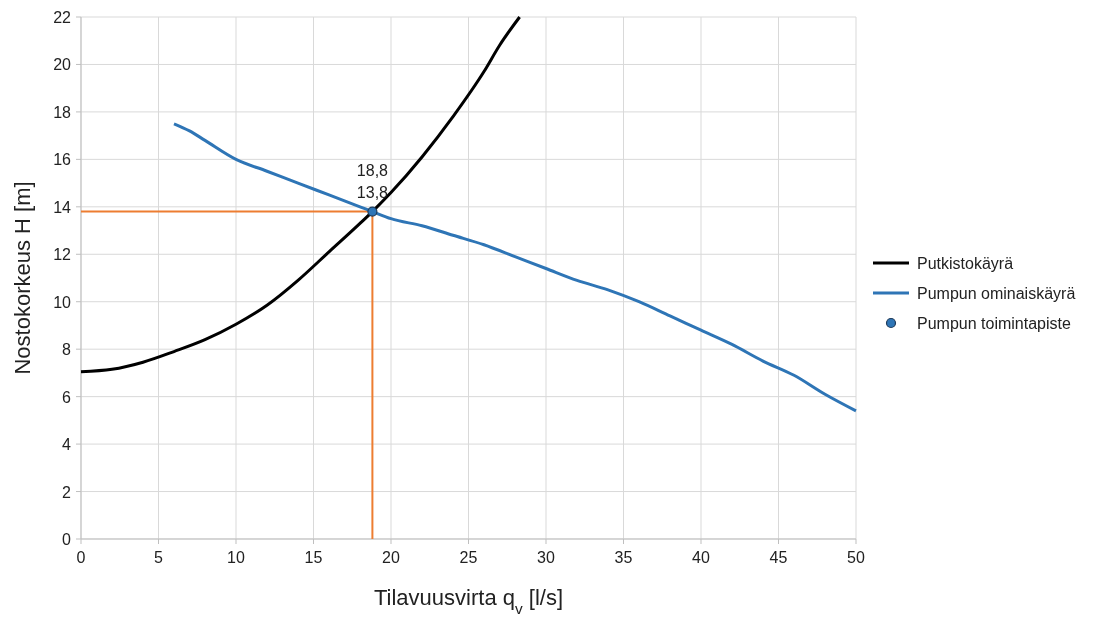  Describe the element at coordinates (468, 601) in the screenshot. I see `x-axis-title: Tilavuusvirta q$_{v}$ [l/s]` at that location.